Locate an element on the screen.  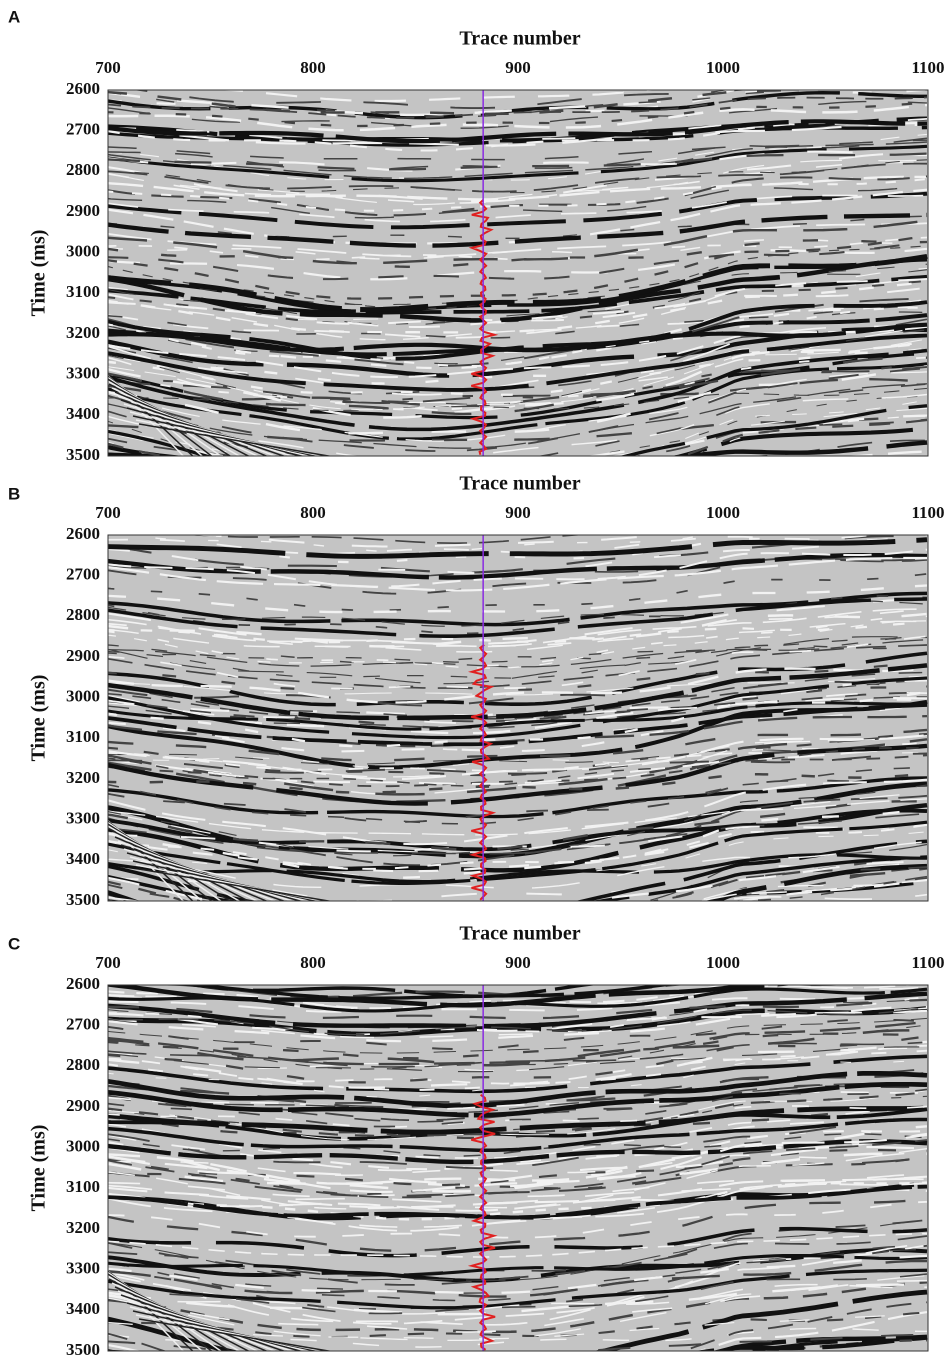
y-tick-label: 3100 is located at coordinates (83, 736).